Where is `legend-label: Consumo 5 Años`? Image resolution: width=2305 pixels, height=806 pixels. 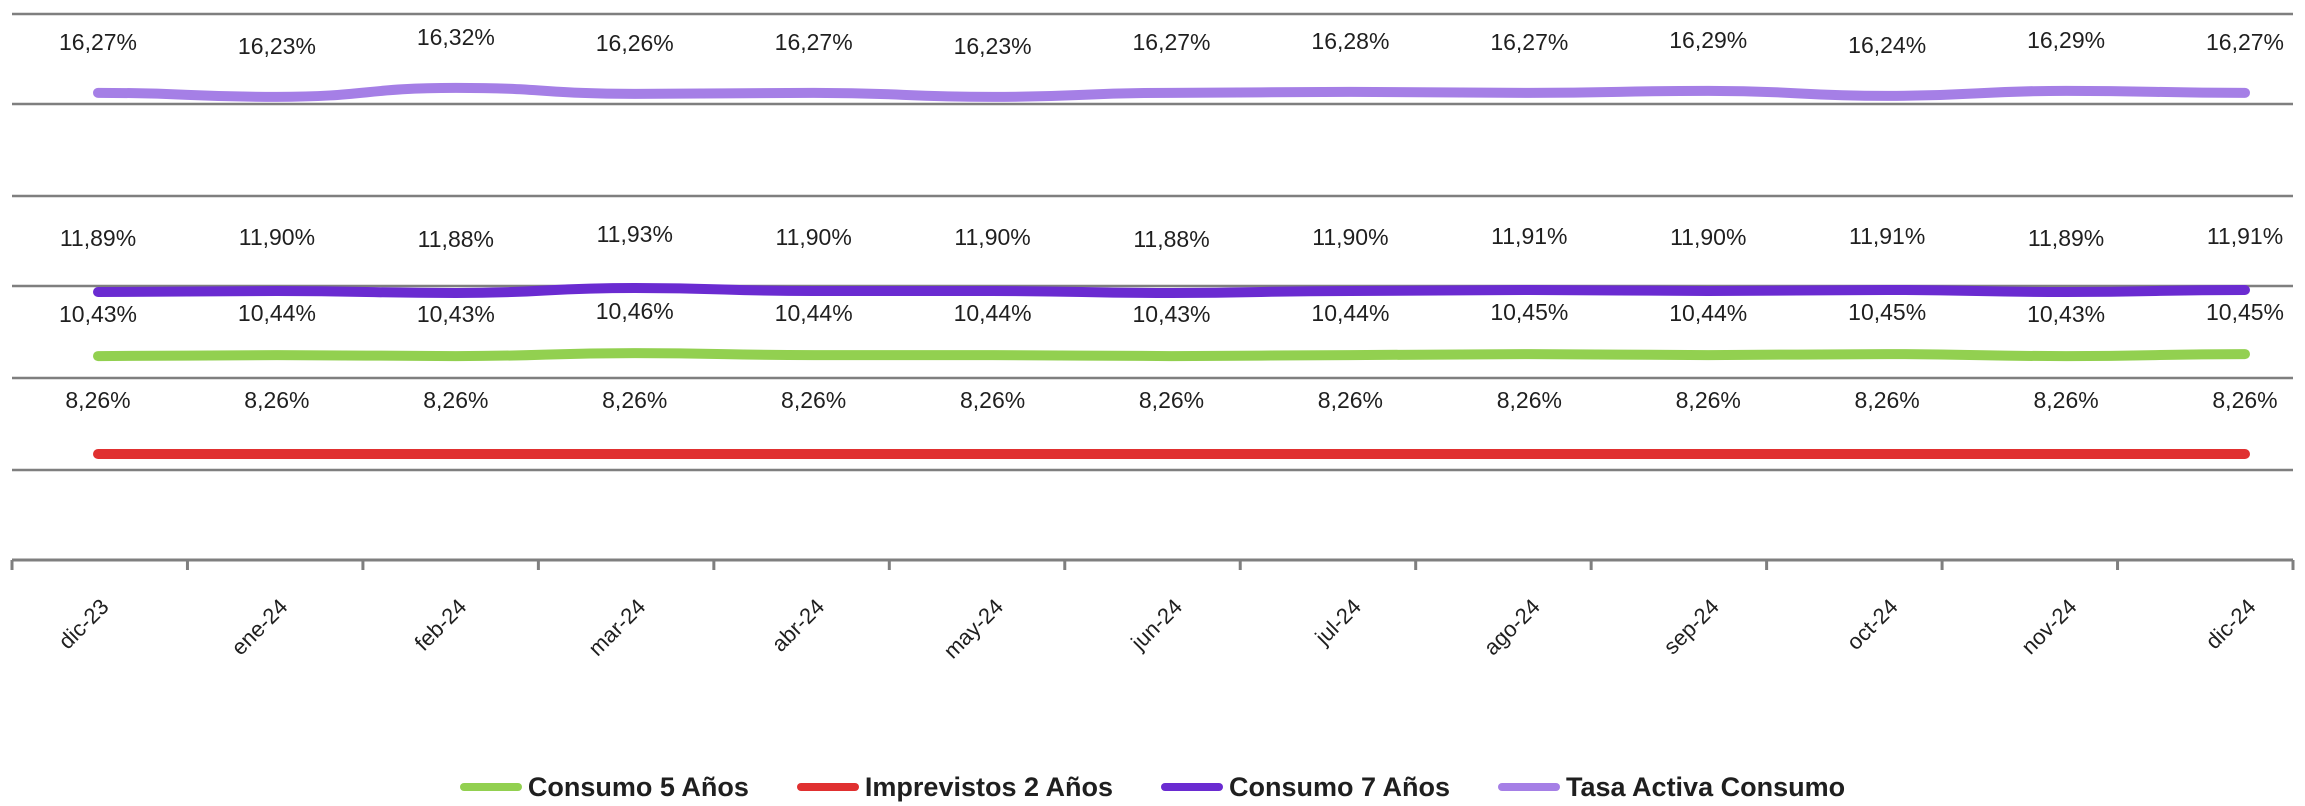
legend-label: Consumo 5 Años is located at coordinates (638, 786).